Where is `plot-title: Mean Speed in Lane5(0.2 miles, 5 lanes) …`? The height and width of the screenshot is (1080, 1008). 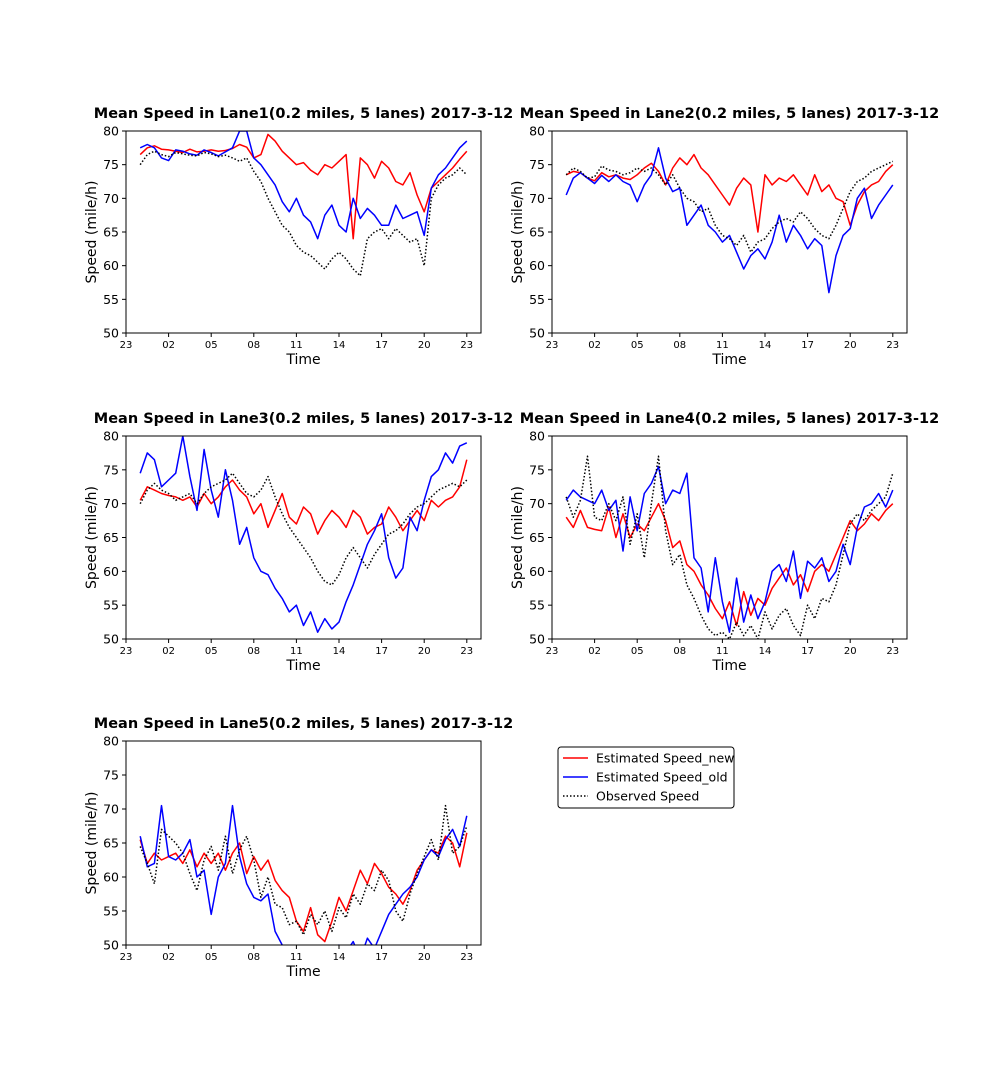
plot-title: Mean Speed in Lane5(0.2 miles, 5 lanes) … is located at coordinates (303, 724).